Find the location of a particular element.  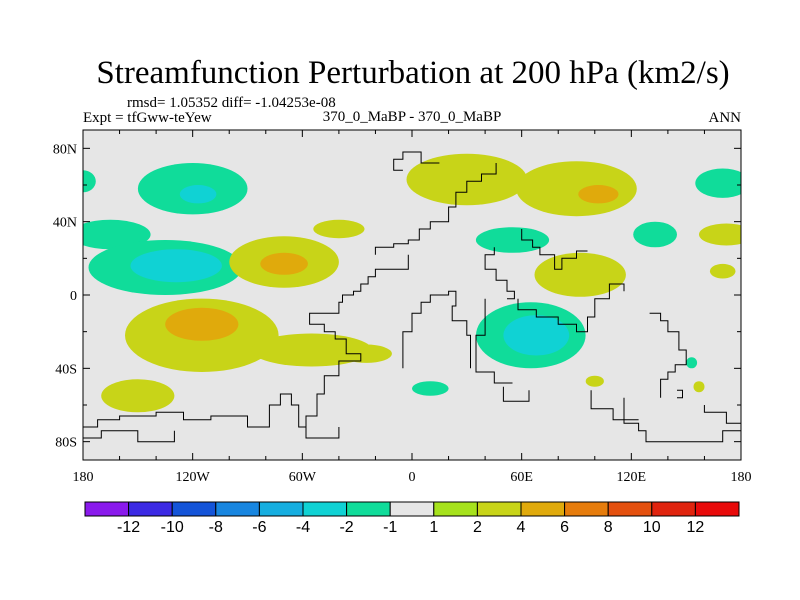

x-tick-label: 120E is located at coordinates (632, 477).